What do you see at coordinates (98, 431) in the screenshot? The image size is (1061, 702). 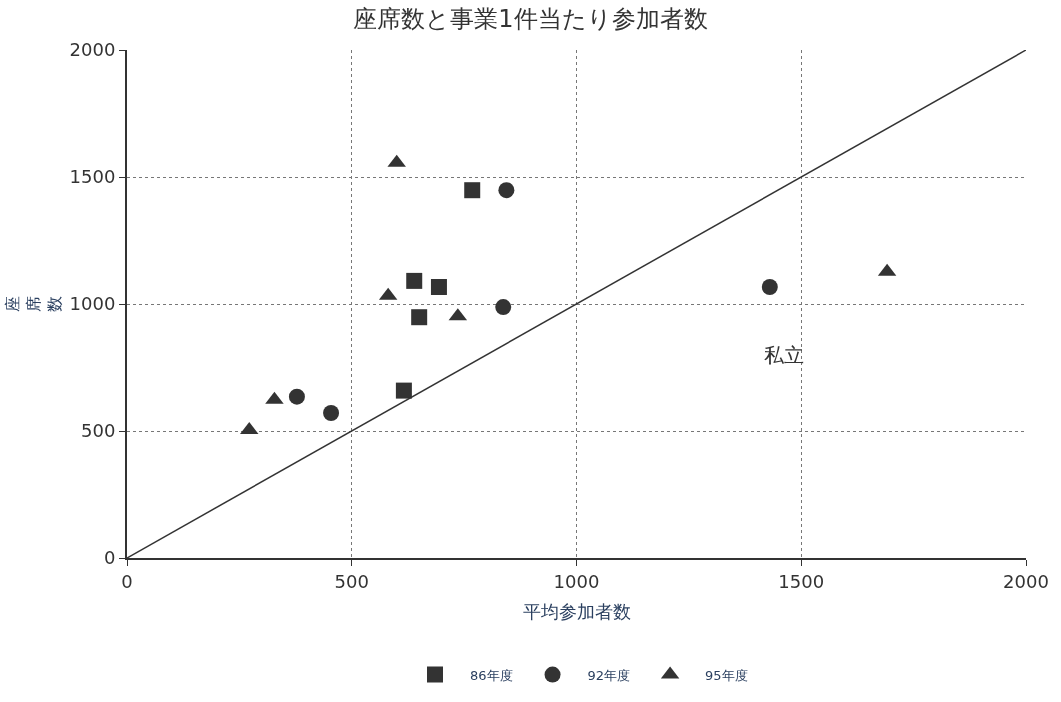 I see `y-tick-label: 500` at bounding box center [98, 431].